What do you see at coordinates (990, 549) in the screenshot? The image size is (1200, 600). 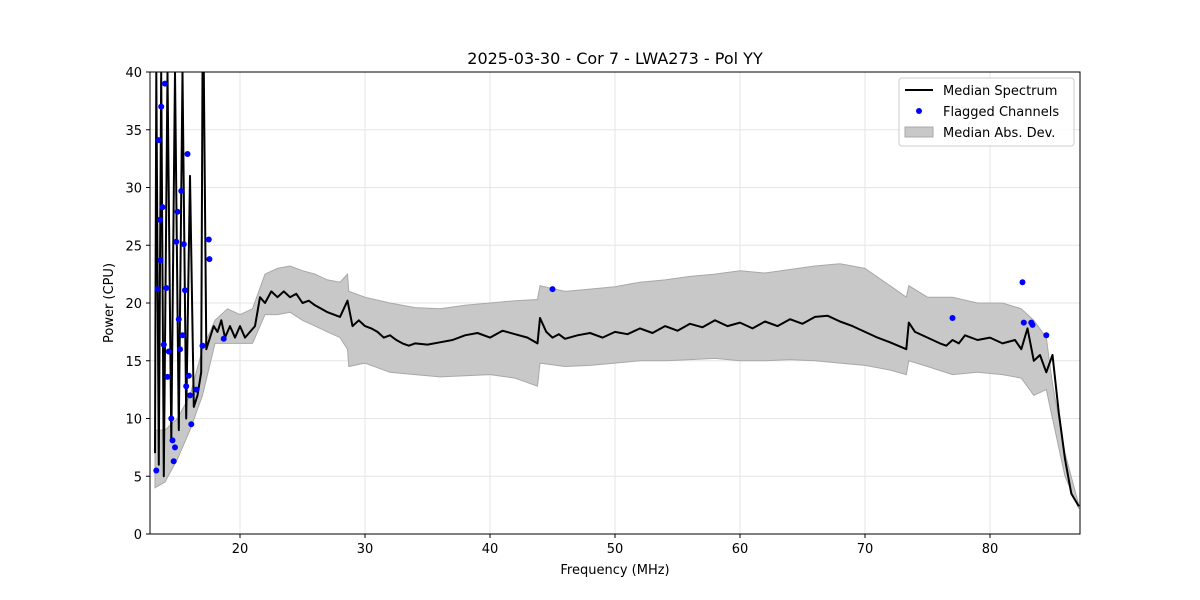 I see `x-tick-label: 80` at bounding box center [990, 549].